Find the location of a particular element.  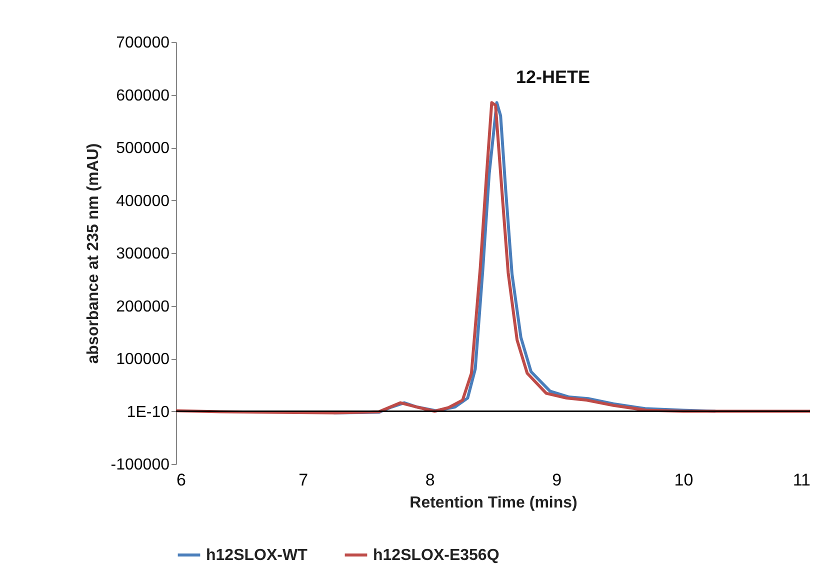

y-tick-label: -100000 is located at coordinates (140, 465).